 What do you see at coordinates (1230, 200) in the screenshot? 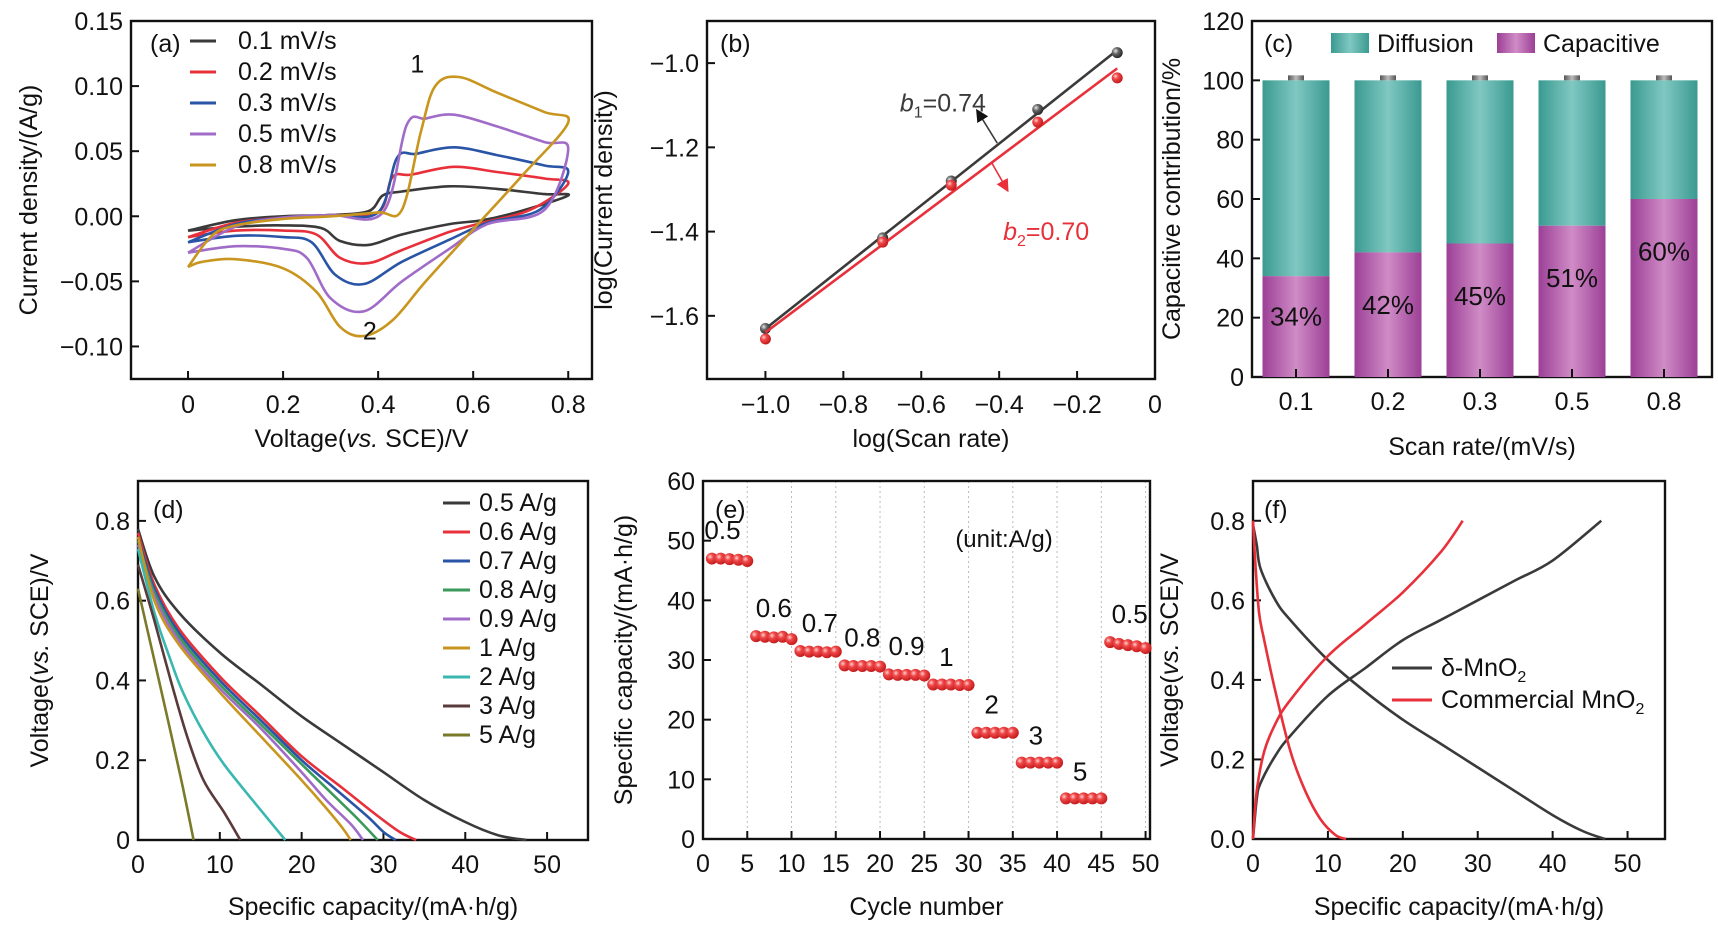
I see `y-tick-label: 60` at bounding box center [1230, 200].